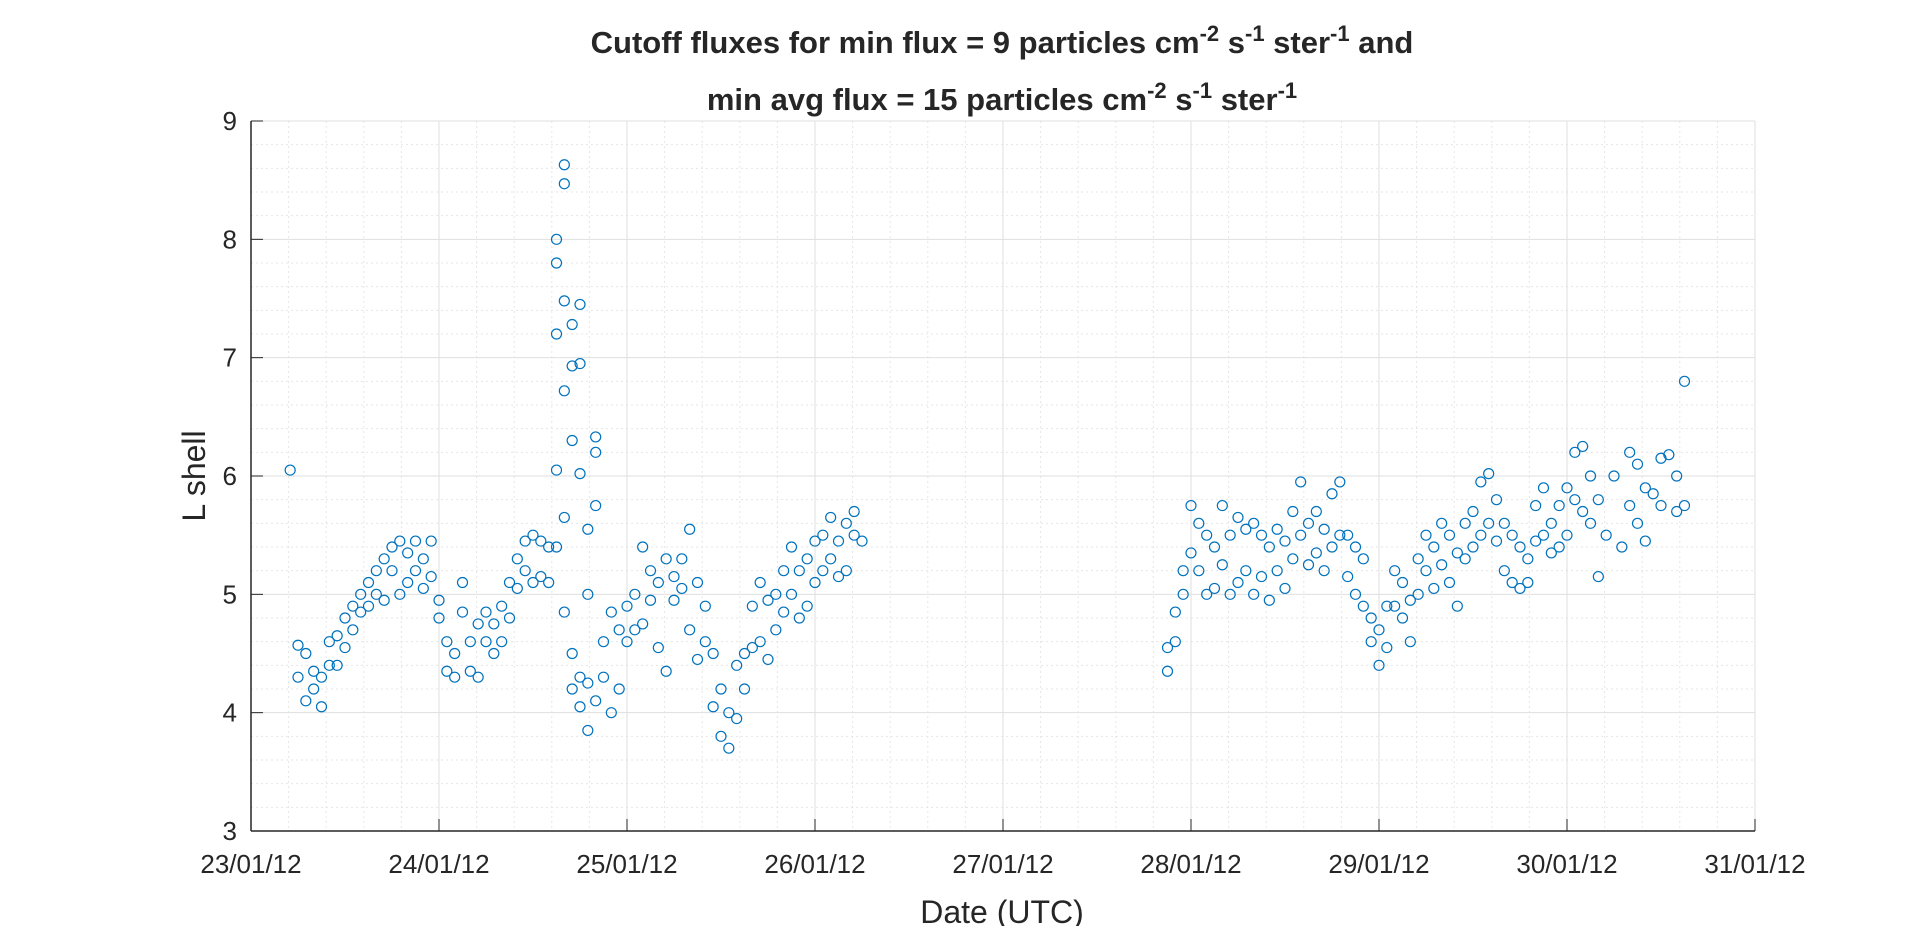 The height and width of the screenshot is (926, 1920). What do you see at coordinates (230, 121) in the screenshot?
I see `y-tick-label: 9` at bounding box center [230, 121].